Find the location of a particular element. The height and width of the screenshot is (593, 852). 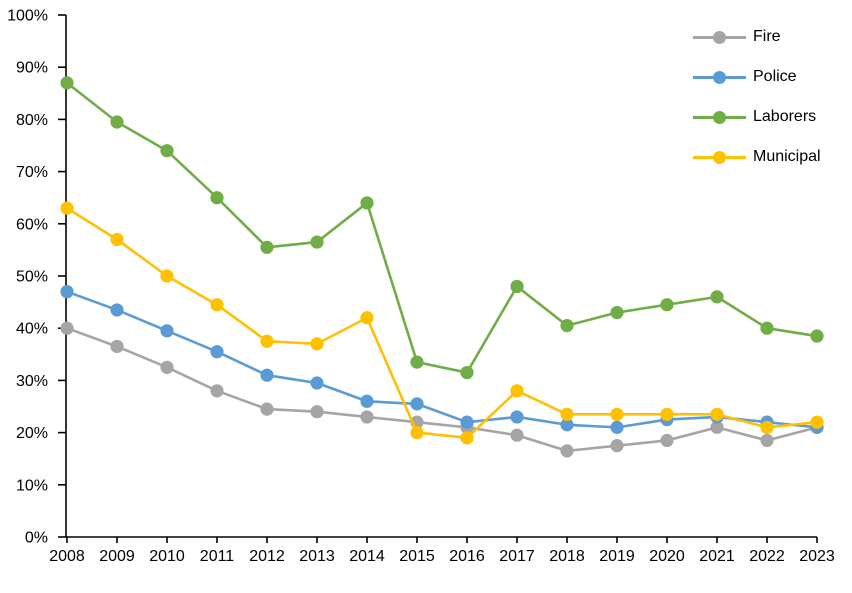

legend-label-laborers: Laborers is located at coordinates (785, 116).